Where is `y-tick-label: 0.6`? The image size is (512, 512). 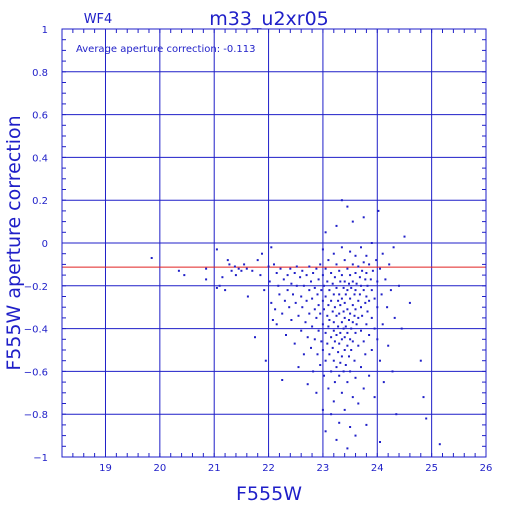 y-tick-label: 0.6 is located at coordinates (40, 116).